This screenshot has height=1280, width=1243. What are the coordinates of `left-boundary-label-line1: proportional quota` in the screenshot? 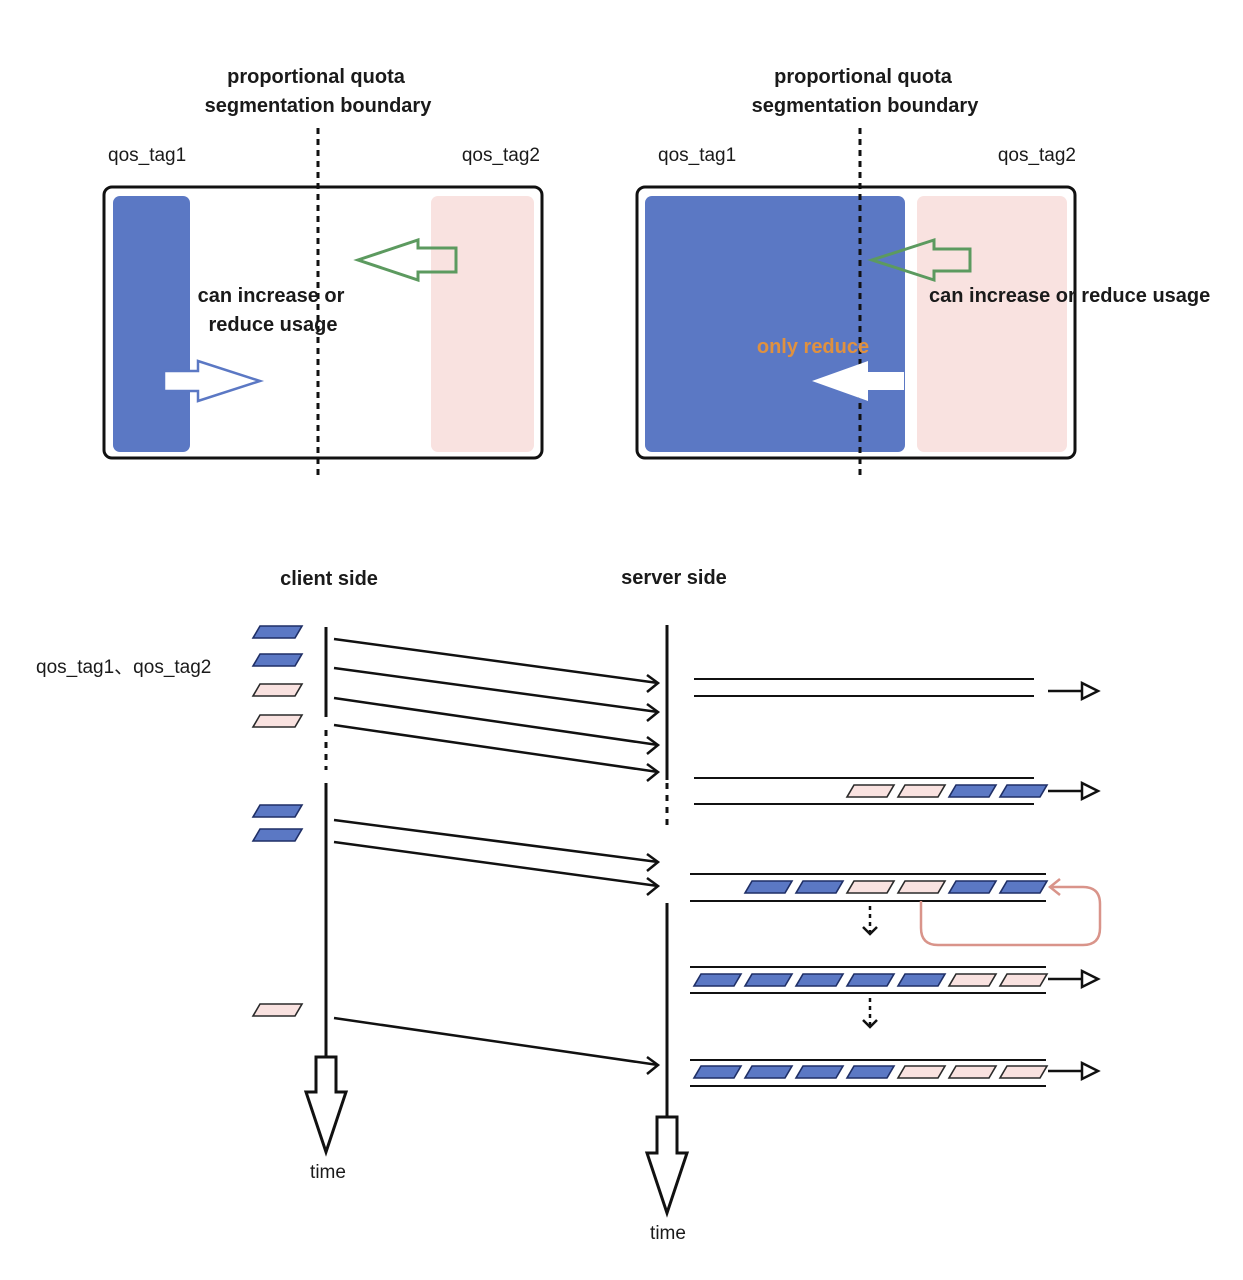 It's located at (316, 77).